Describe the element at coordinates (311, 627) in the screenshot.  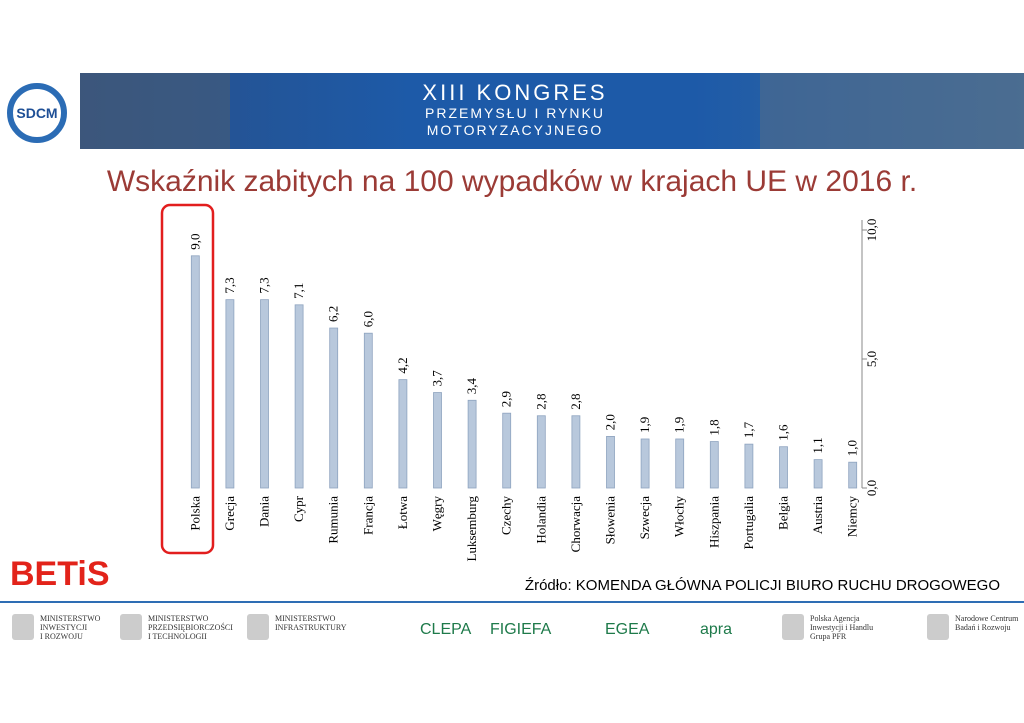
I see `logo-text: INFRASTRUKTURY` at that location.